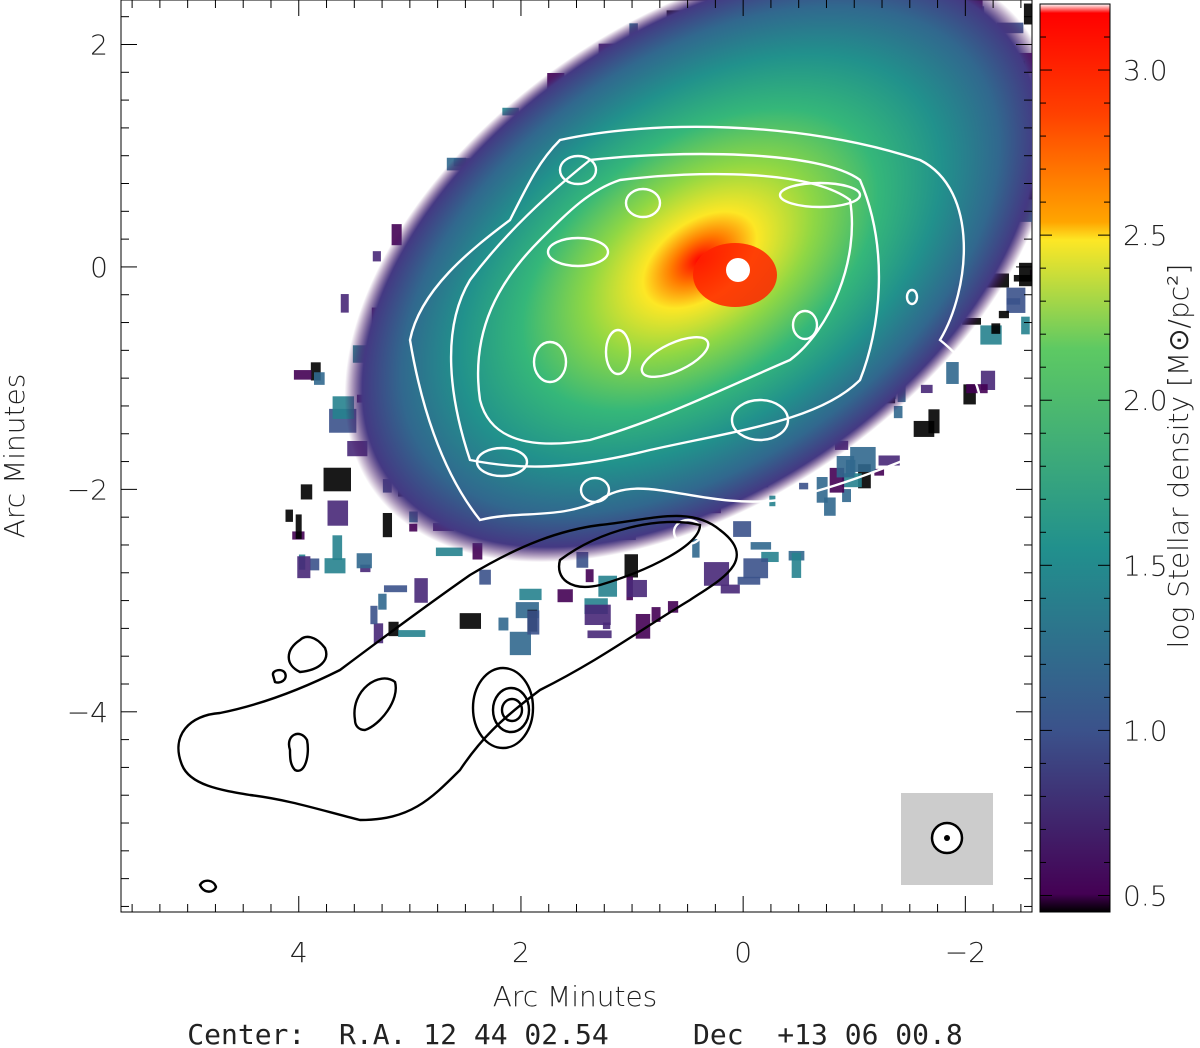 The height and width of the screenshot is (1048, 1200). What do you see at coordinates (965, 952) in the screenshot?
I see `x-tick-label: −2` at bounding box center [965, 952].